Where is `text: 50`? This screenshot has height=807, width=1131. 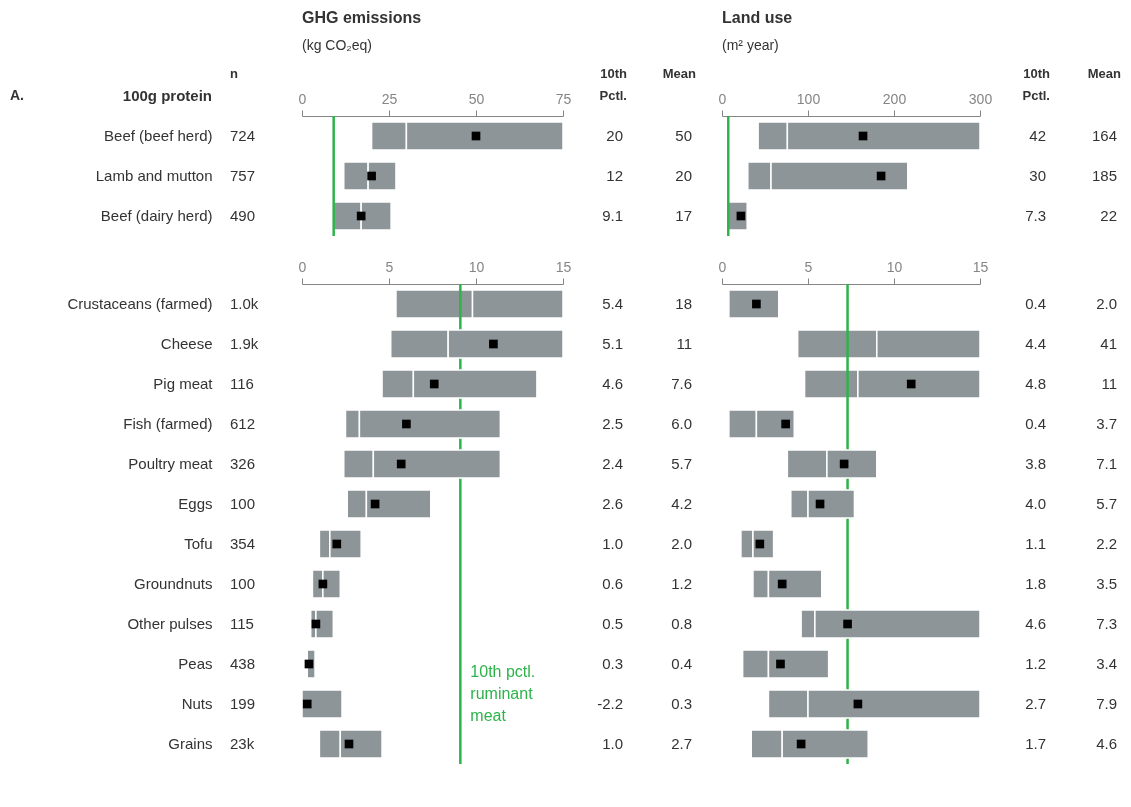 text: 50 is located at coordinates (683, 135).